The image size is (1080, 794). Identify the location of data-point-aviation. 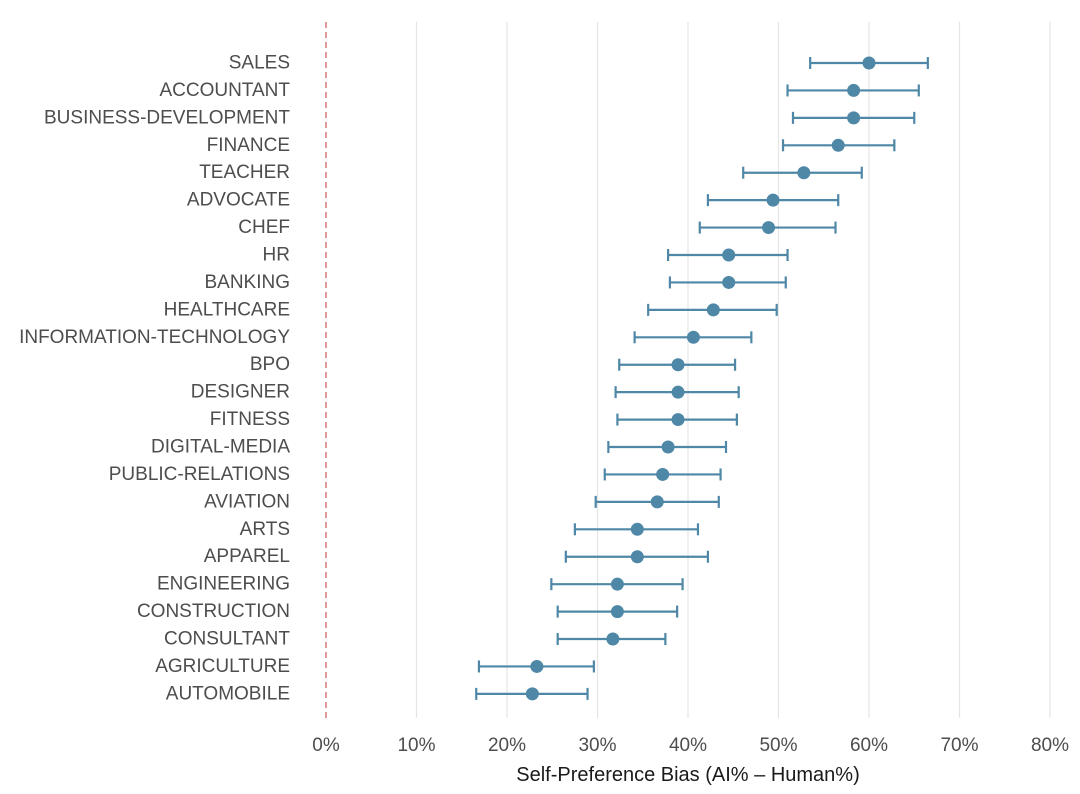
(657, 502).